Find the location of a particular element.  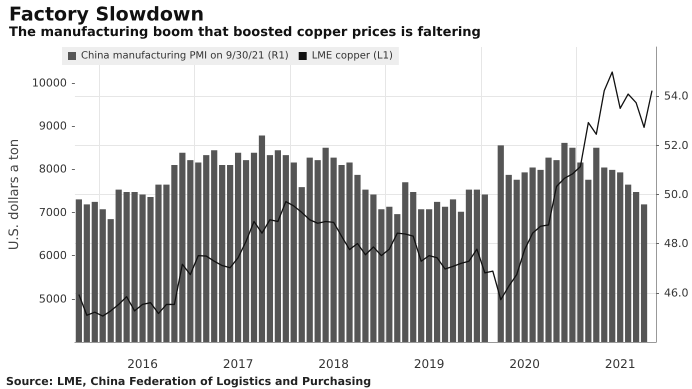

x-tick-label: 2021 is located at coordinates (620, 364).